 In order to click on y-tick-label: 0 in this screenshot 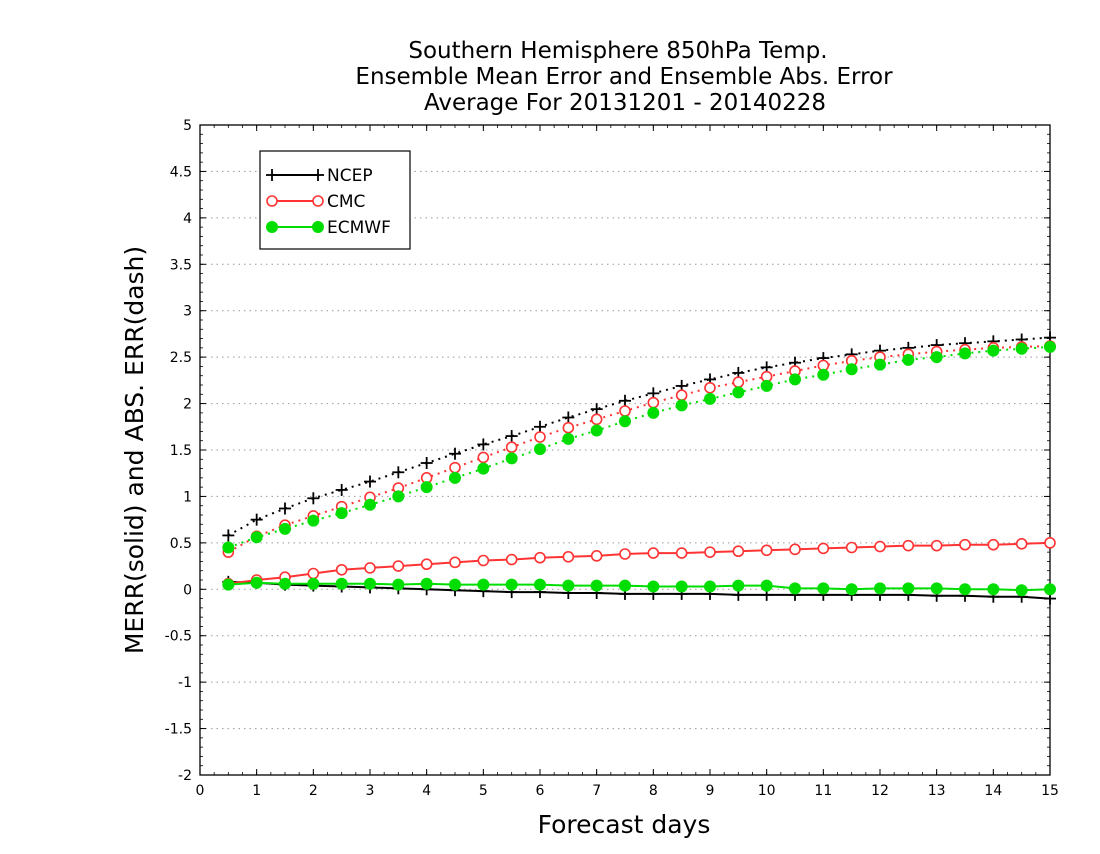, I will do `click(187, 590)`.